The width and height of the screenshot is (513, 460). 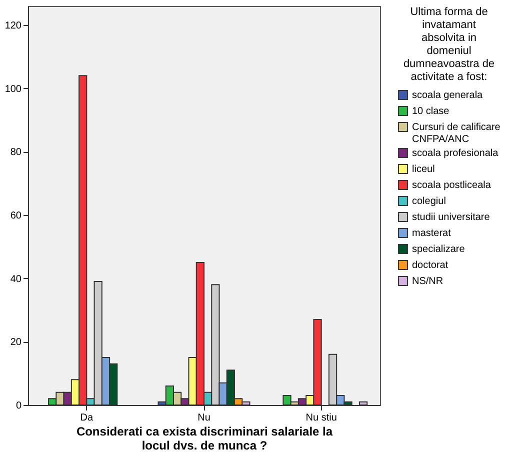 I want to click on y-tick-label: 40, so click(x=16, y=279).